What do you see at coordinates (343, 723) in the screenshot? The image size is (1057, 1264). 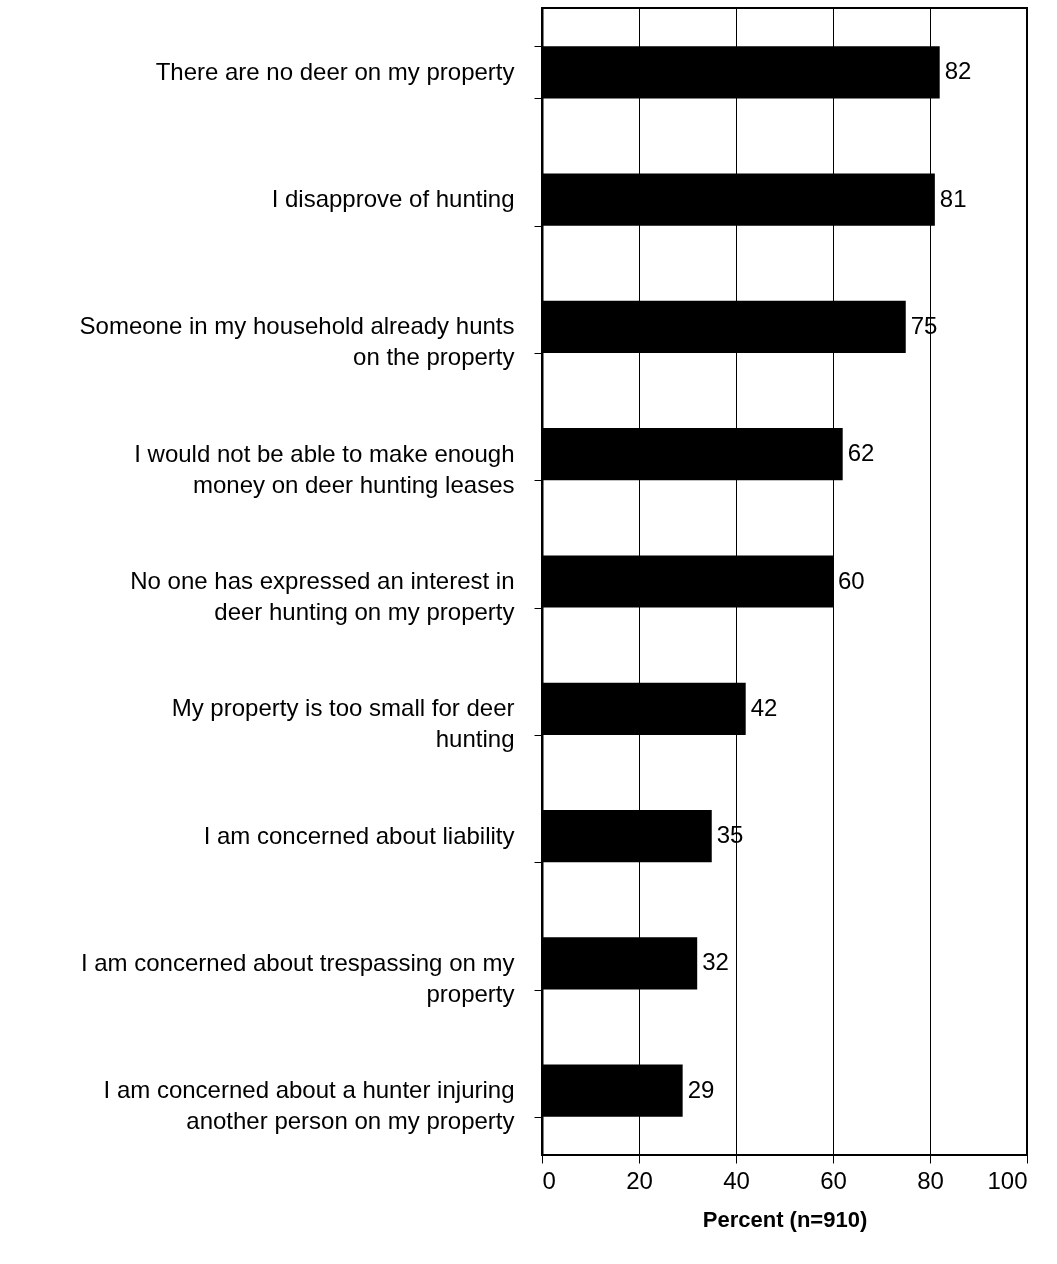 I see `y-tick-label: My property is too small for deer hunting` at bounding box center [343, 723].